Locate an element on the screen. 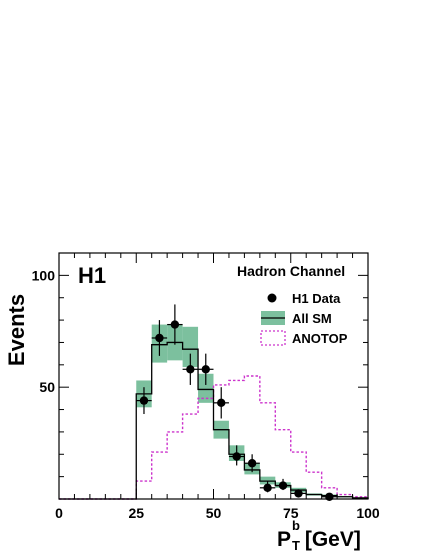  legend-data-marker is located at coordinates (272, 298).